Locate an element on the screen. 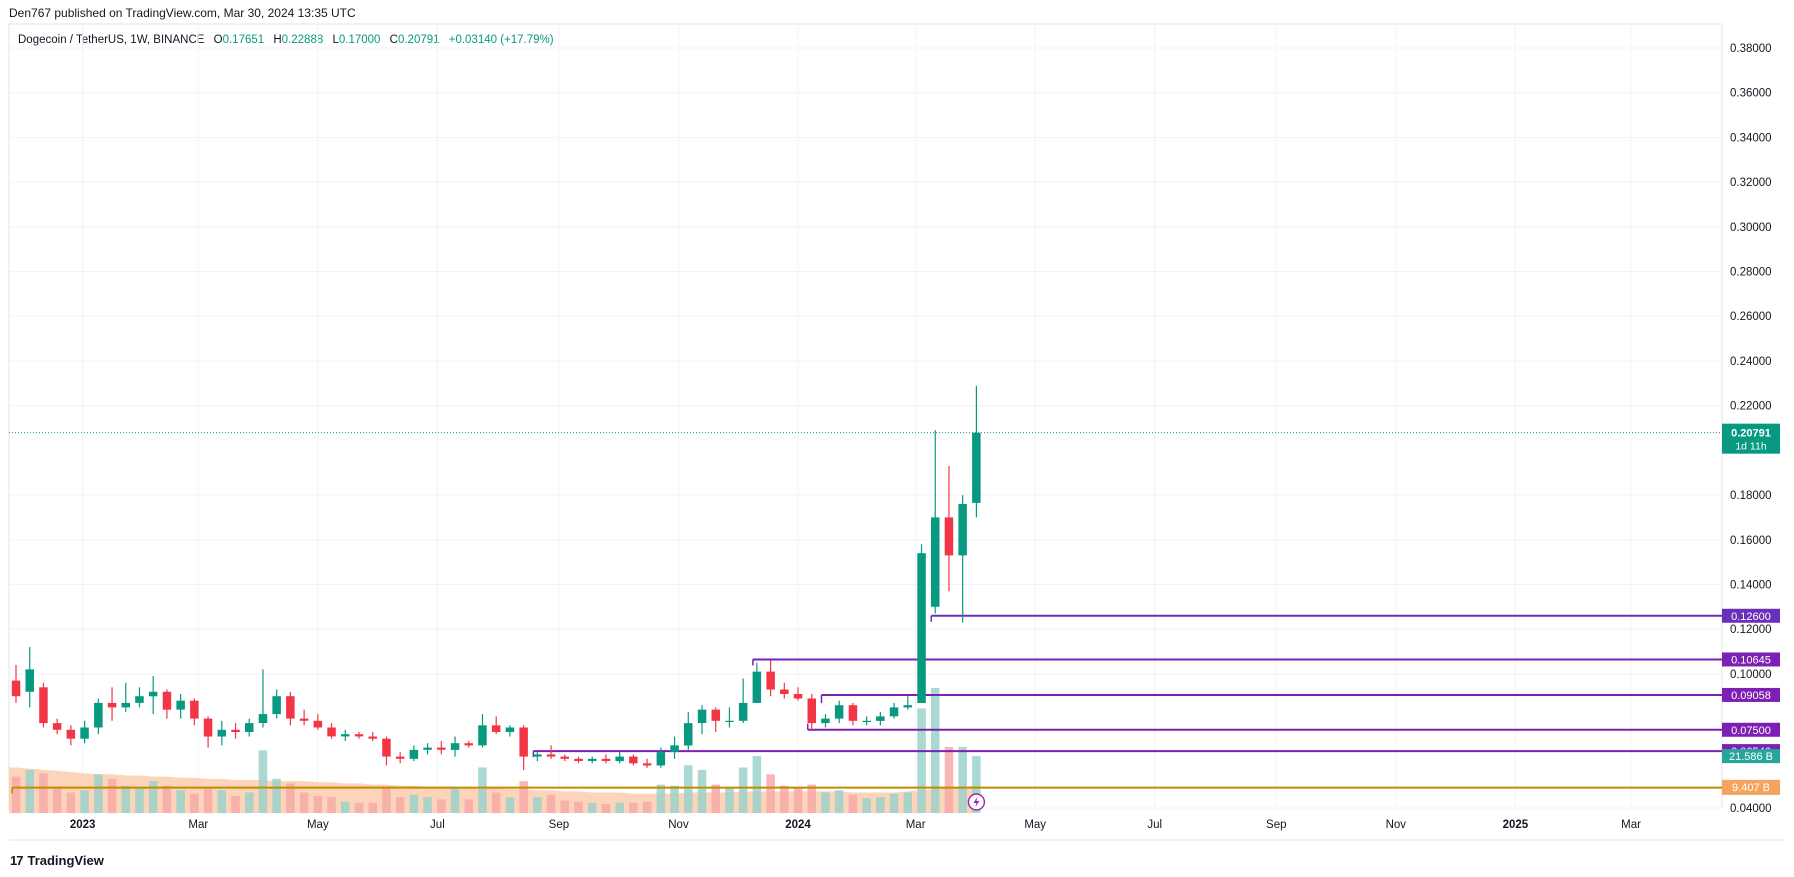 The image size is (1794, 877). low-label: L is located at coordinates (335, 40).